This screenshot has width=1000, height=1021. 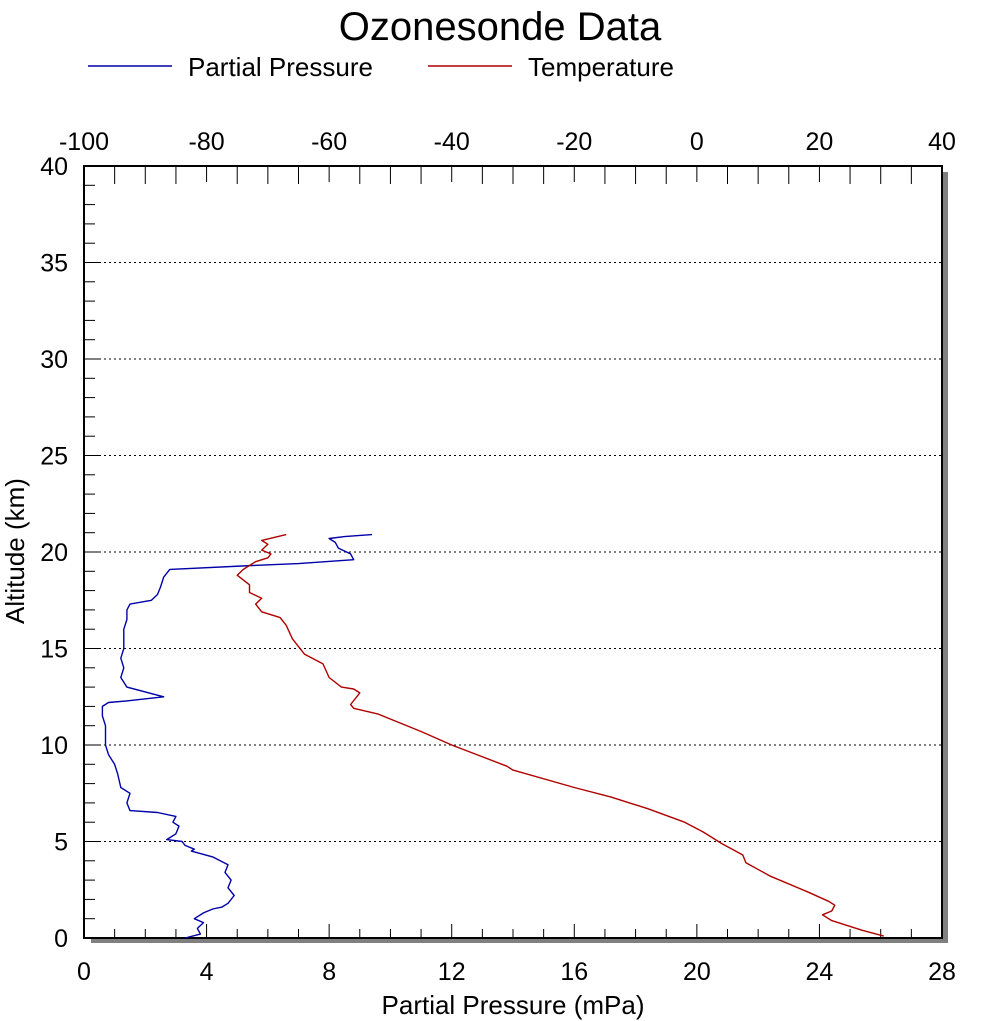 I want to click on x-bottom-tick-label: 12, so click(x=452, y=972).